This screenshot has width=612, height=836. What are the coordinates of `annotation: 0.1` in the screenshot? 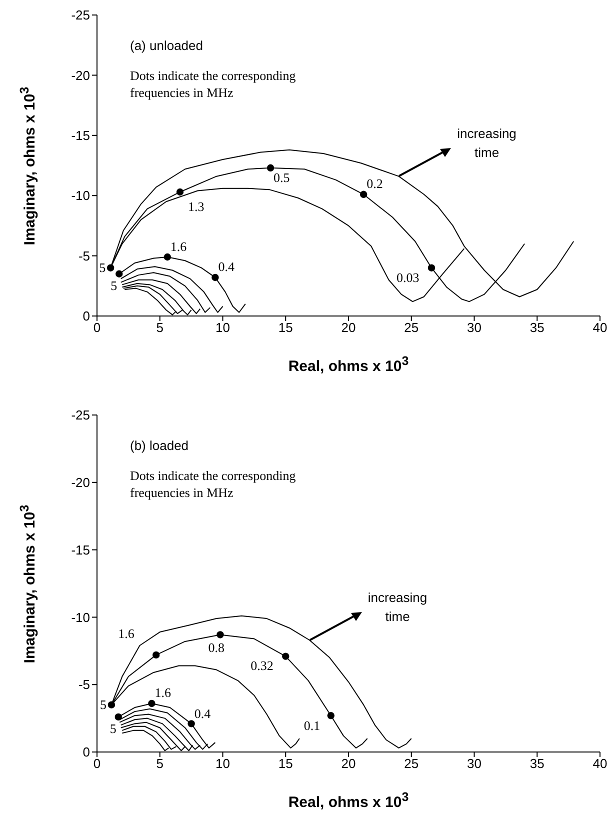 It's located at (312, 725).